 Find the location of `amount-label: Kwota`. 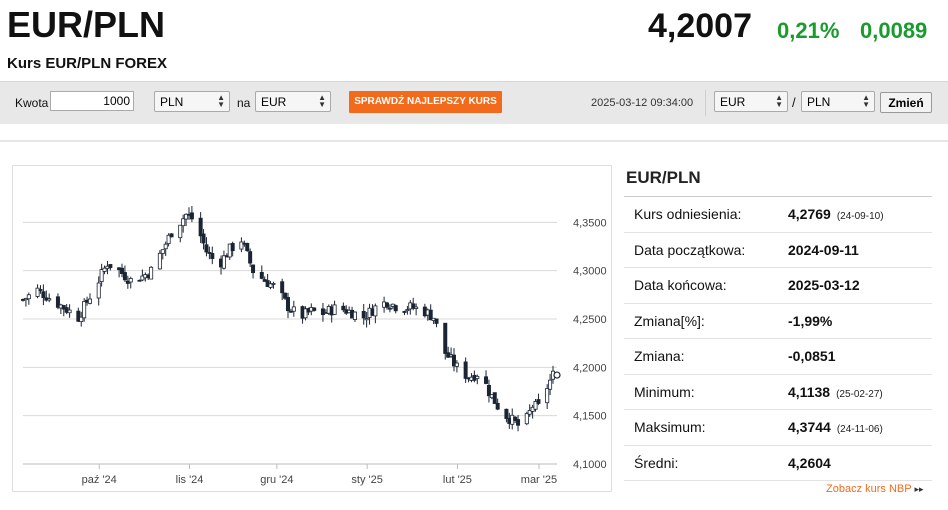

amount-label: Kwota is located at coordinates (32, 103).